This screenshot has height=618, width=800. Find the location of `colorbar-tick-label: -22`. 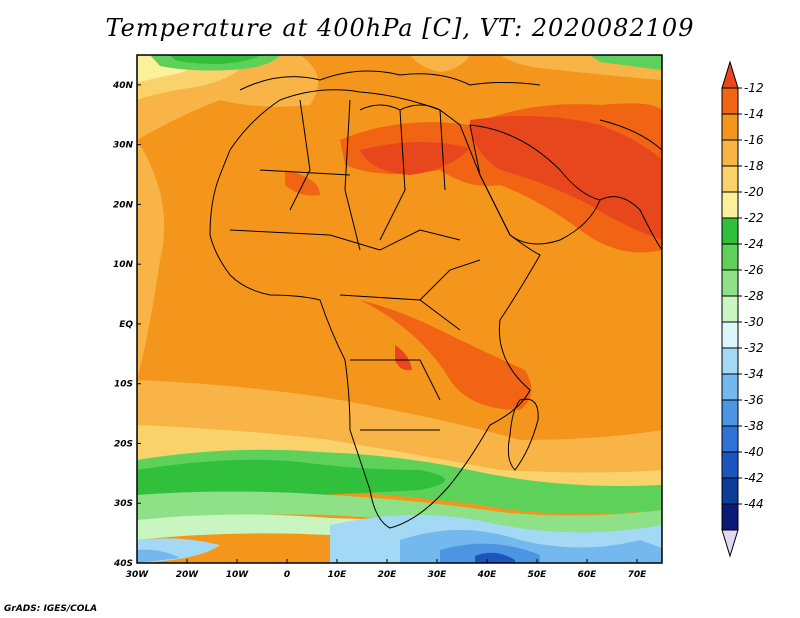

colorbar-tick-label: -22 is located at coordinates (754, 218).